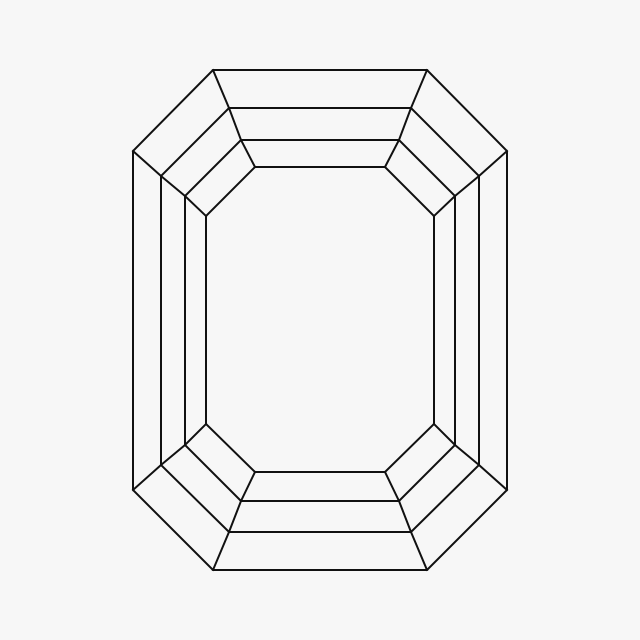 The image size is (640, 640). I want to click on ridge-bottom-right-b, so click(406, 521).